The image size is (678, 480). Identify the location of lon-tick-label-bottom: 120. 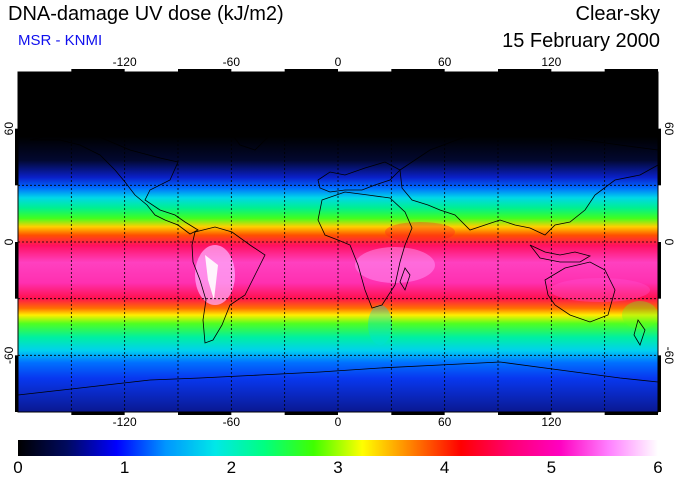
(551, 422).